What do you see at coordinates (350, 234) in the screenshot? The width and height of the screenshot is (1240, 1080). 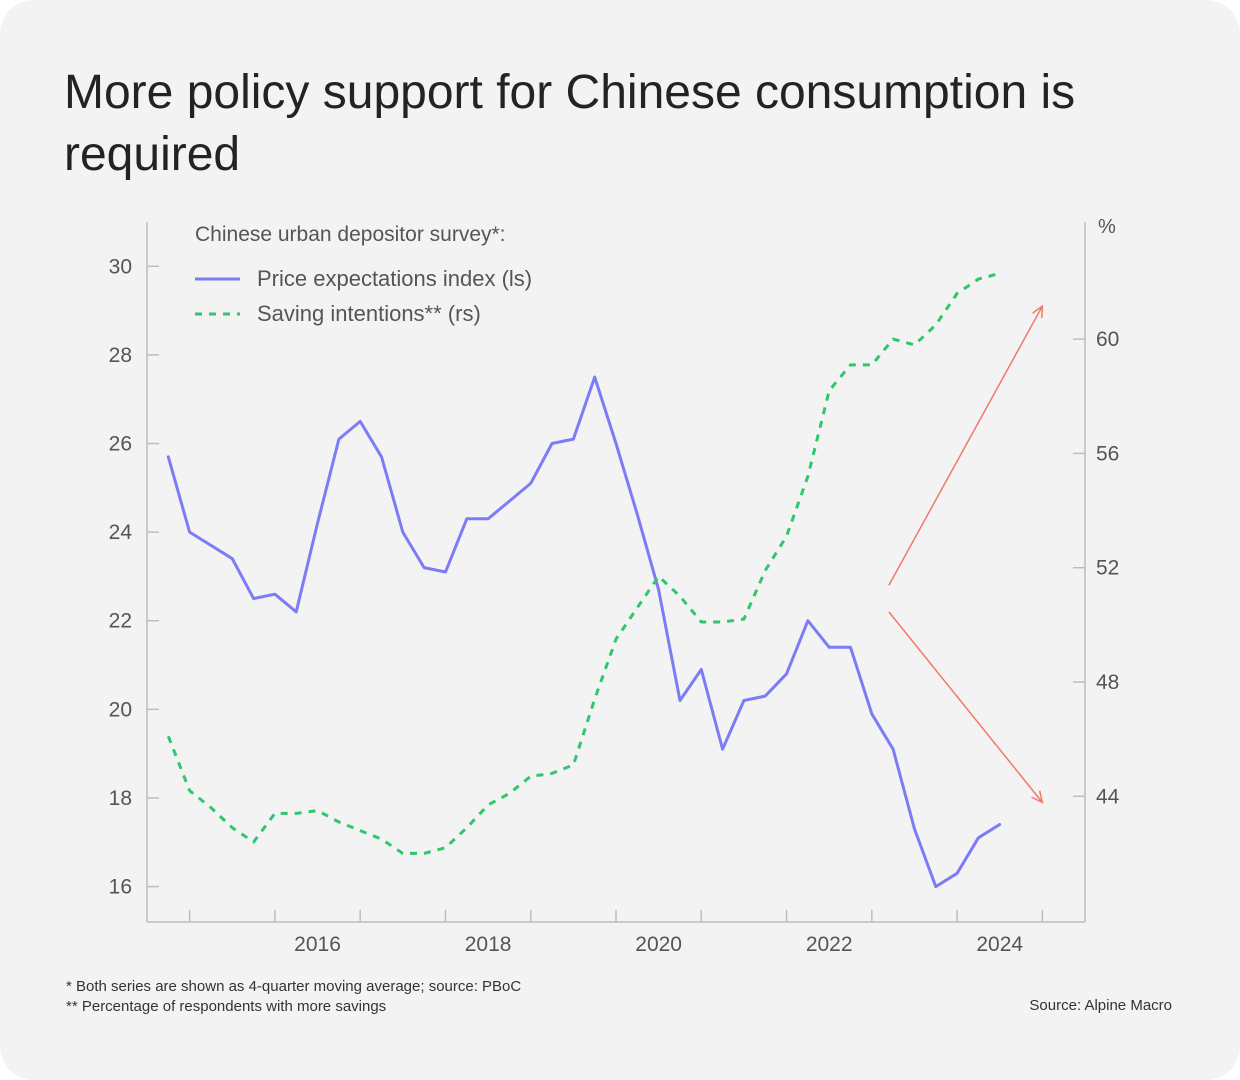 I see `legend-title: Chinese urban depositor survey*:` at bounding box center [350, 234].